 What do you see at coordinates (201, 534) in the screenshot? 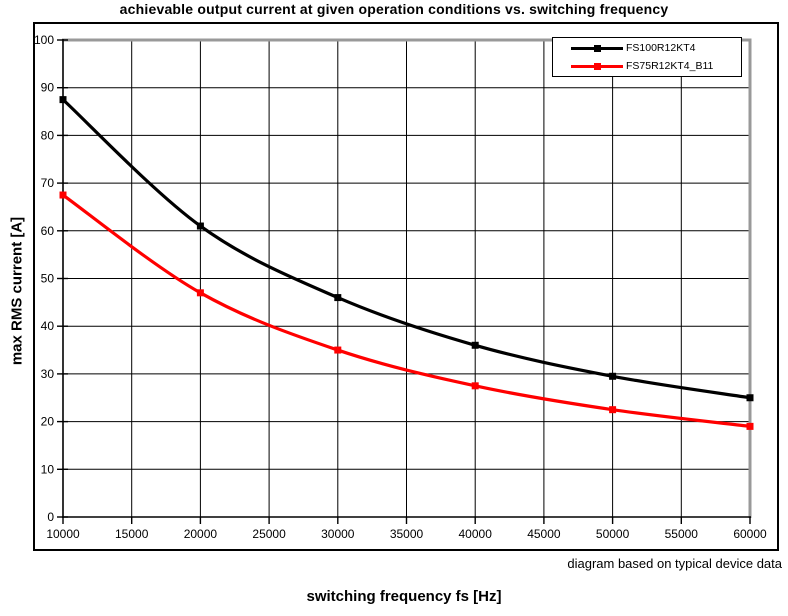
I see `x-tick-label: 20000` at bounding box center [201, 534].